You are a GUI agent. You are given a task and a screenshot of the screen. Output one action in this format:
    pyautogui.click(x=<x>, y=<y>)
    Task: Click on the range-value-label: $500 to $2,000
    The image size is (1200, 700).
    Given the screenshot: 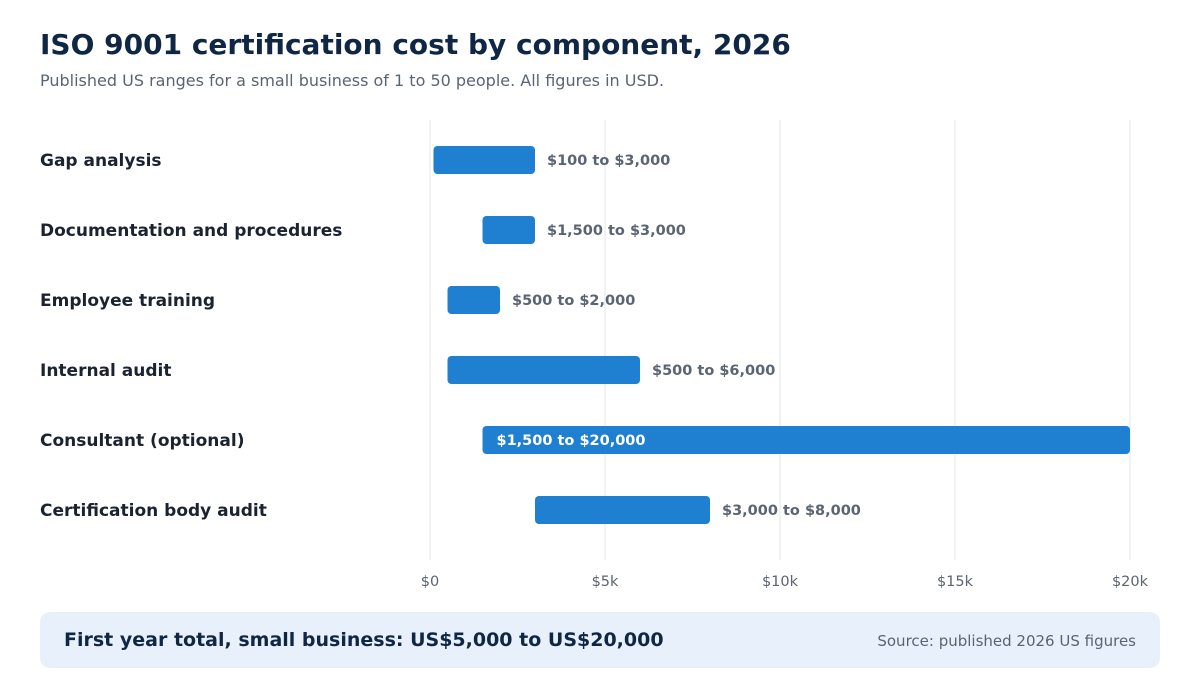 What is the action you would take?
    pyautogui.click(x=573, y=301)
    